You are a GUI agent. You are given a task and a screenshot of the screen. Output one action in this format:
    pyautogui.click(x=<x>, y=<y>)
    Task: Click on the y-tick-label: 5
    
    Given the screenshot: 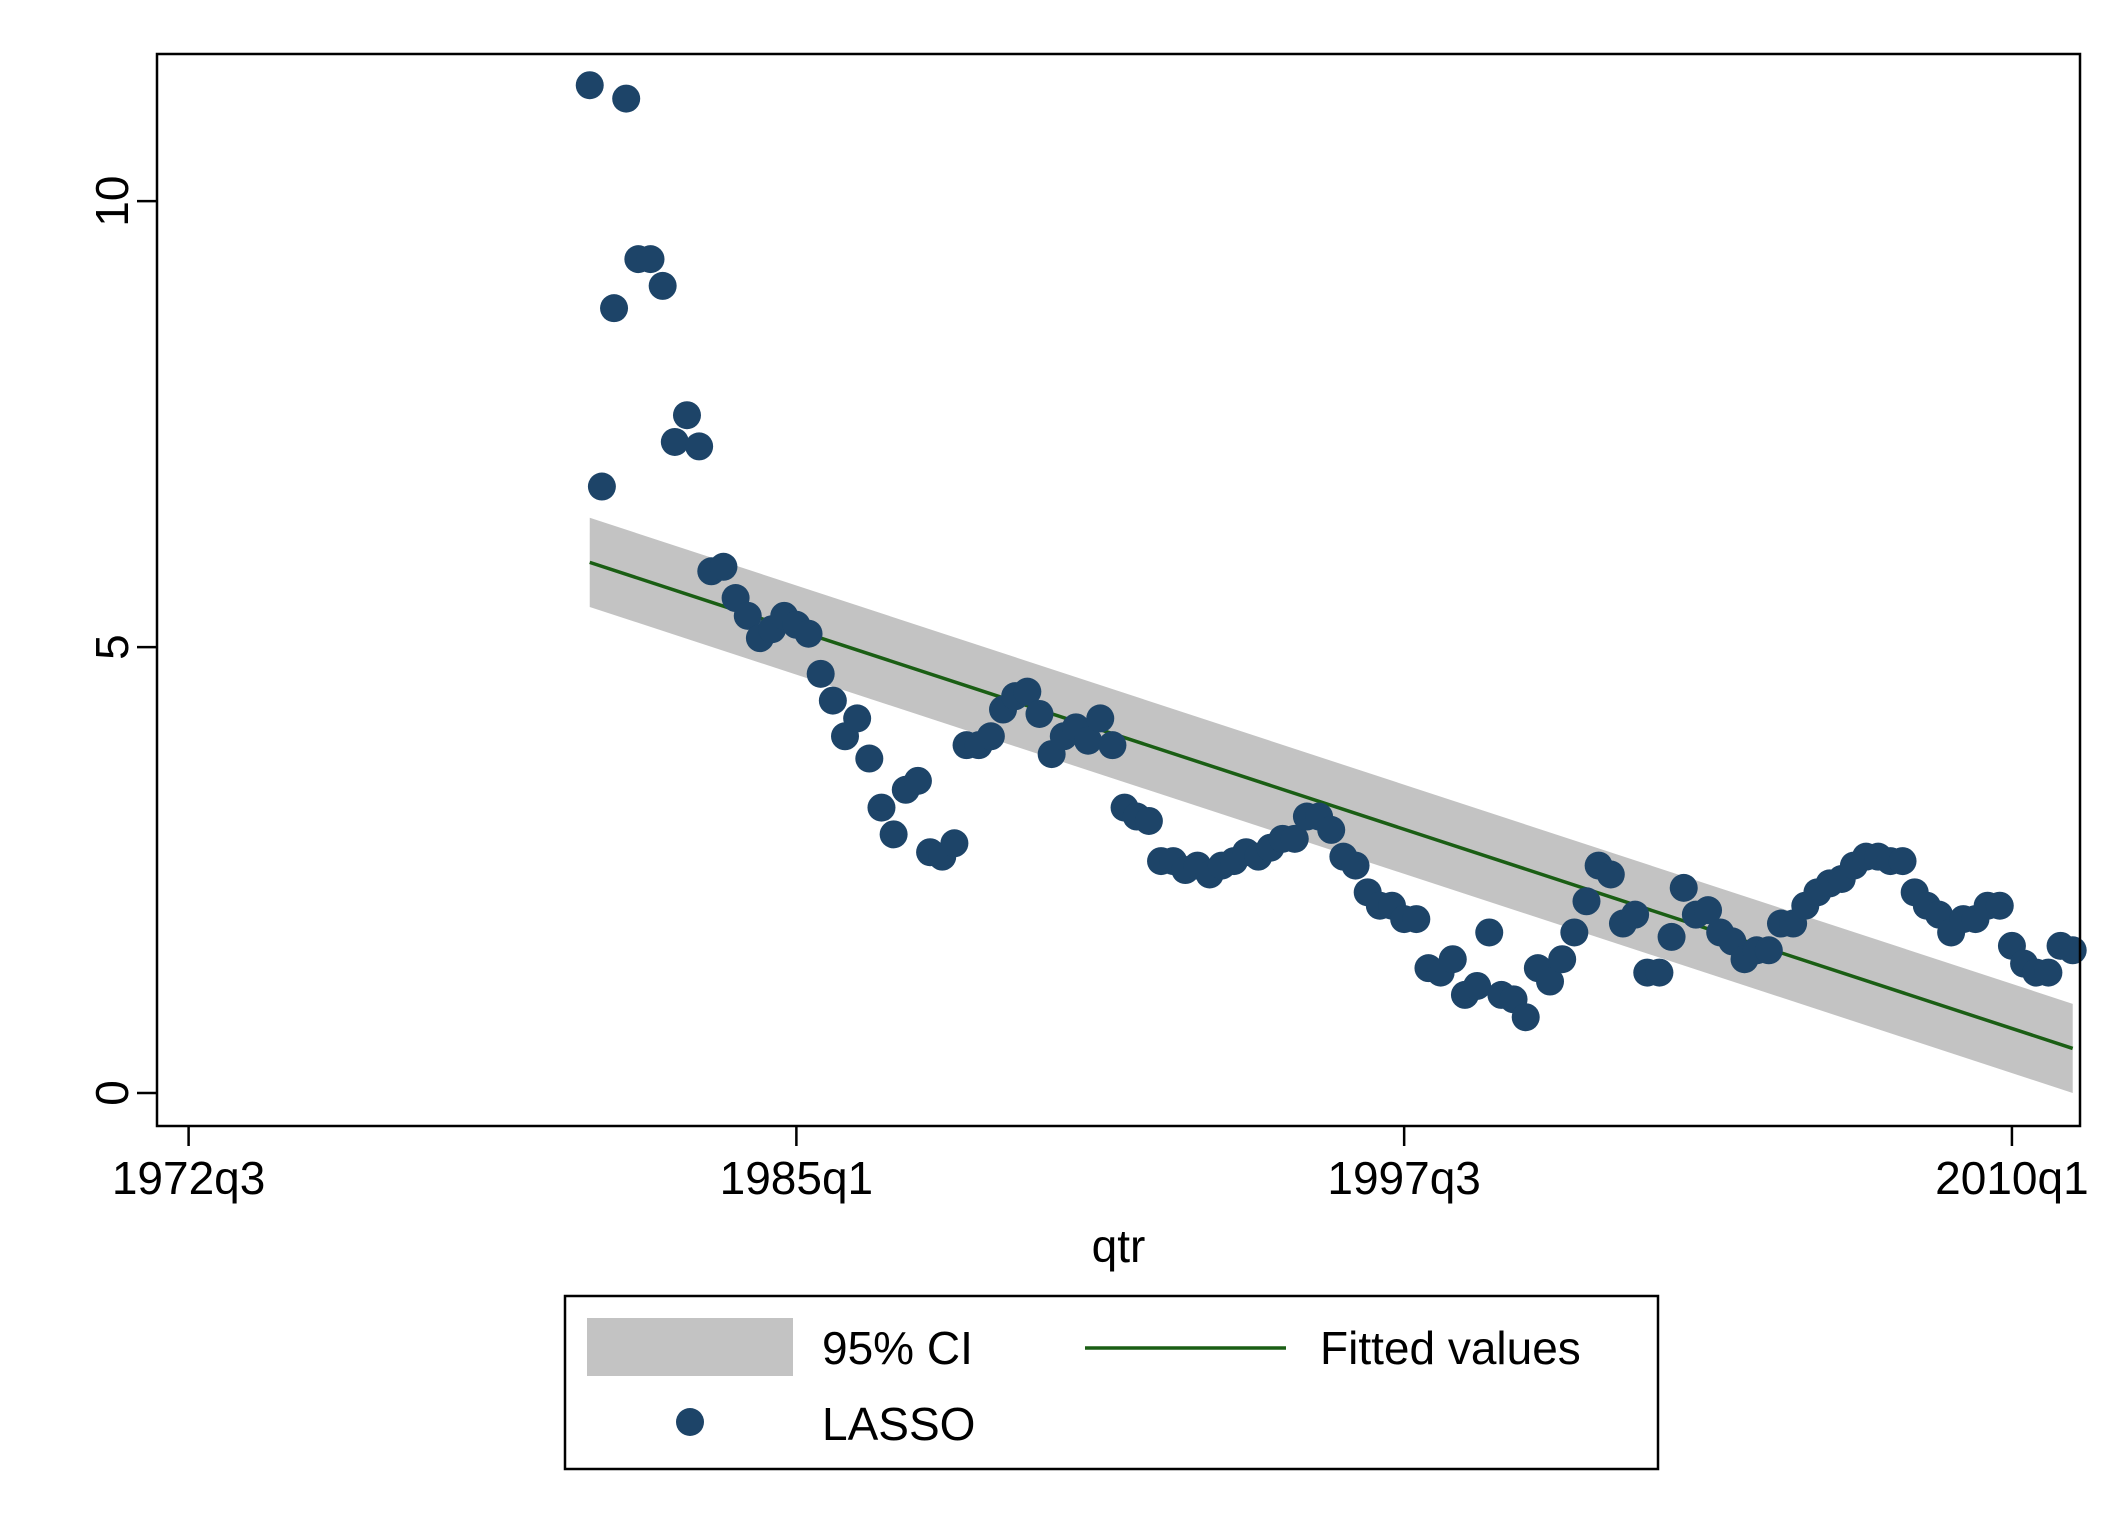 What is the action you would take?
    pyautogui.click(x=112, y=647)
    